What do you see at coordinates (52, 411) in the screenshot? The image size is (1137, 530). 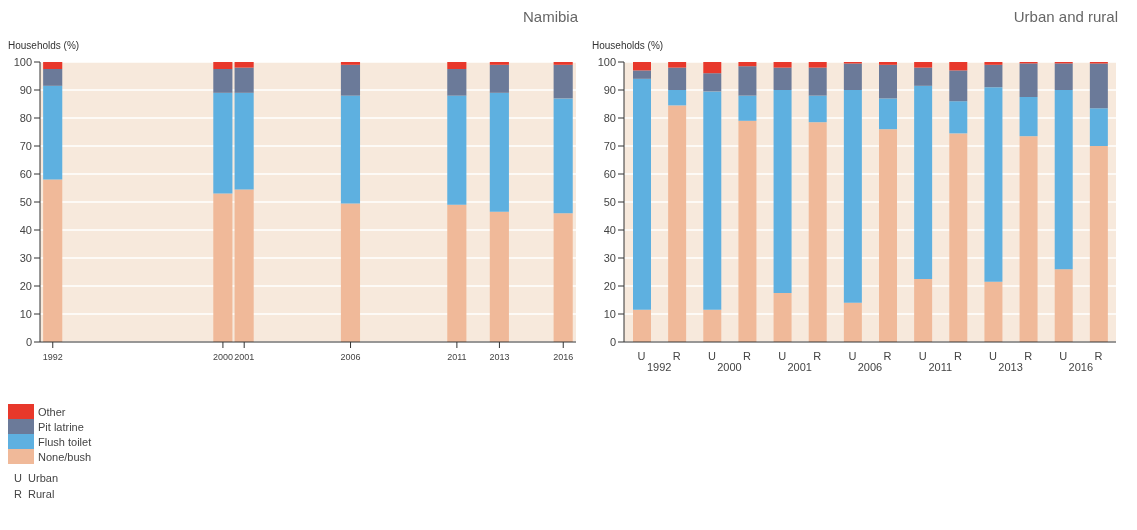 I see `legend-label: Other` at bounding box center [52, 411].